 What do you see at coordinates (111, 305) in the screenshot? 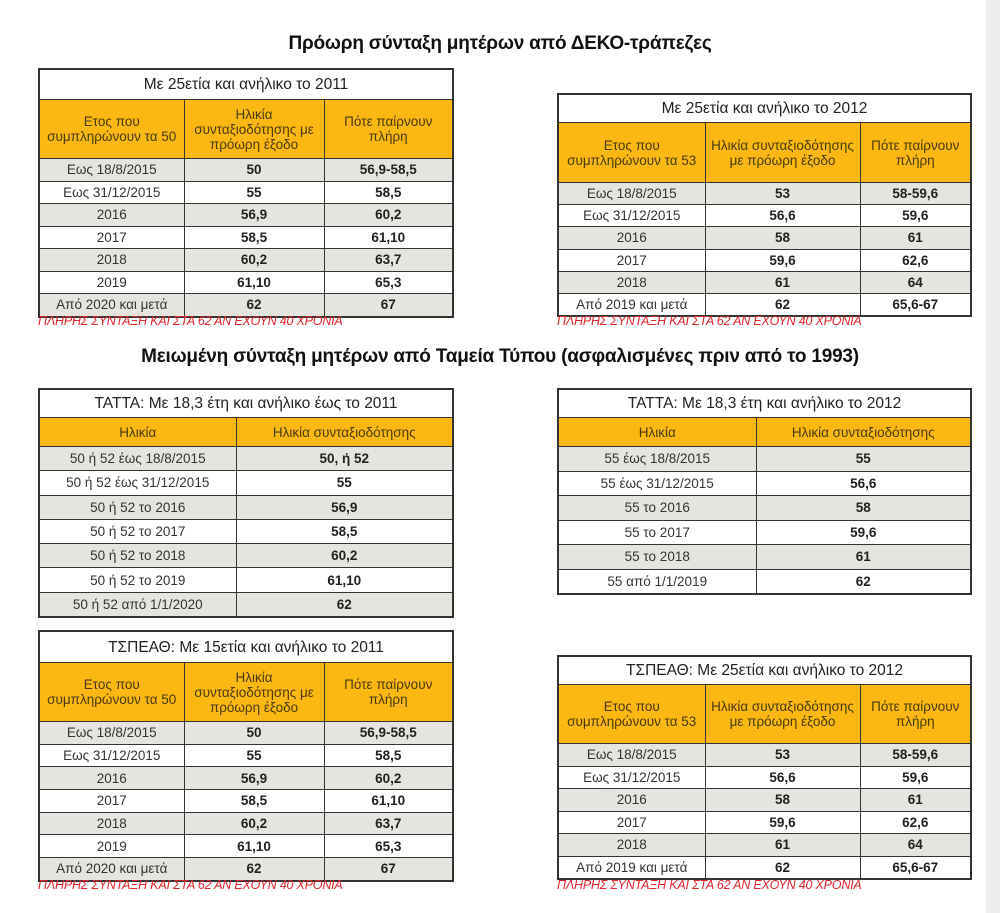
I see `table-cell: Από 2020 και μετά` at bounding box center [111, 305].